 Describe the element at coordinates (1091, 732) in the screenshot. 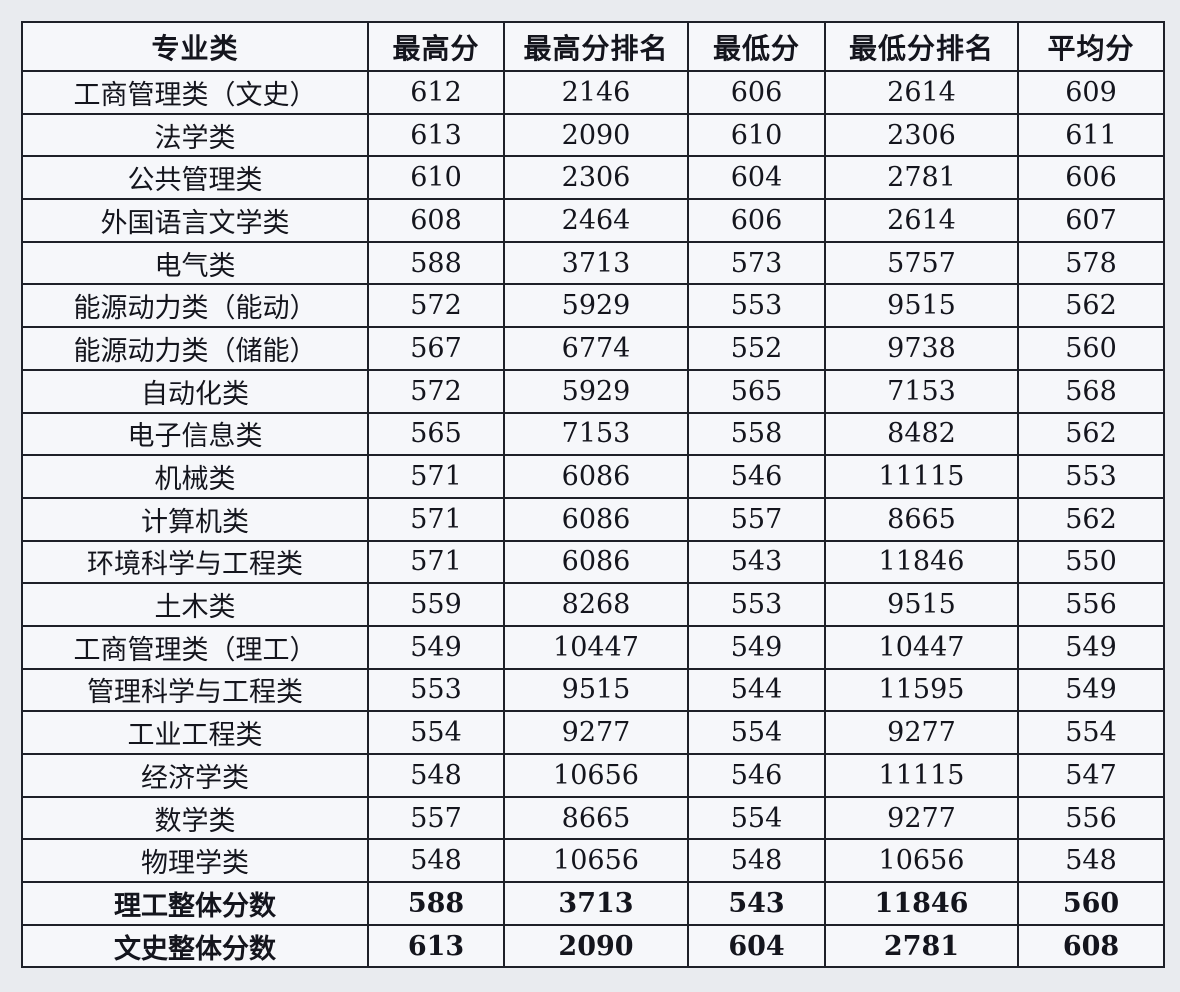

I see `avg-score-cell: 554` at that location.